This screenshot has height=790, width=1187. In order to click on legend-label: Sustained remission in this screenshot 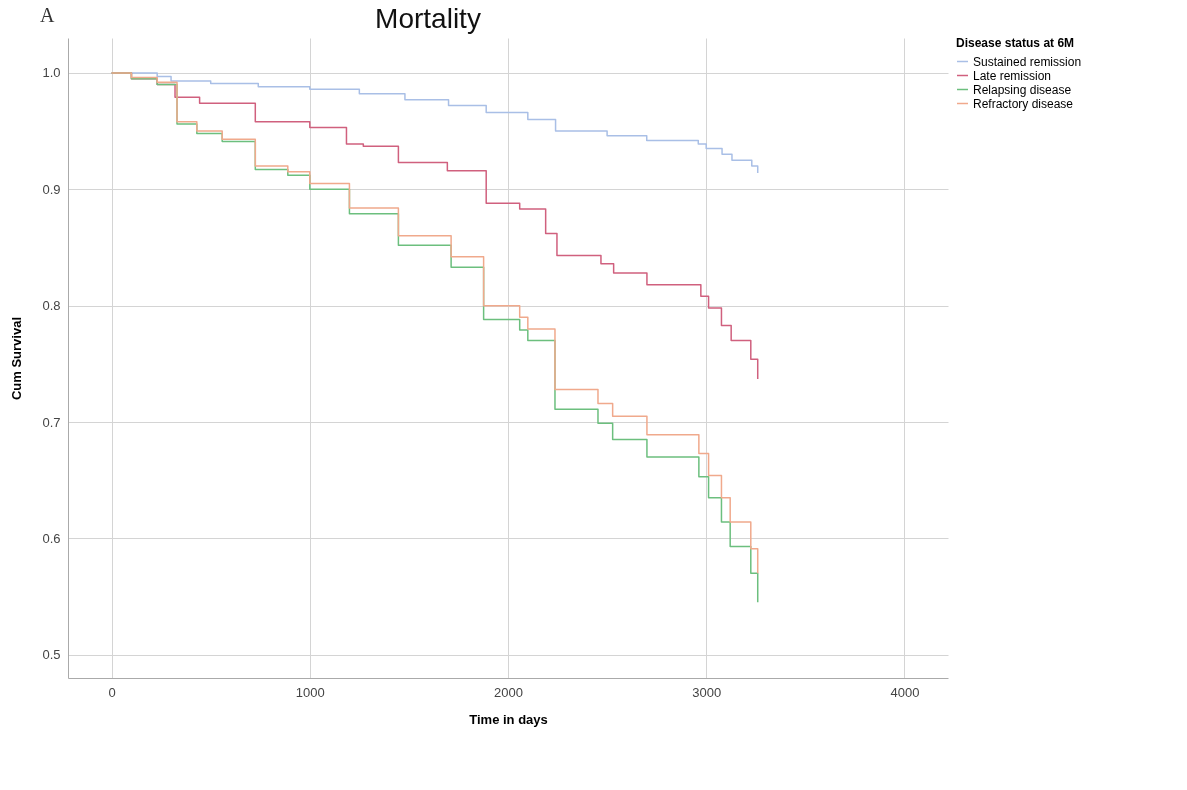, I will do `click(1027, 61)`.